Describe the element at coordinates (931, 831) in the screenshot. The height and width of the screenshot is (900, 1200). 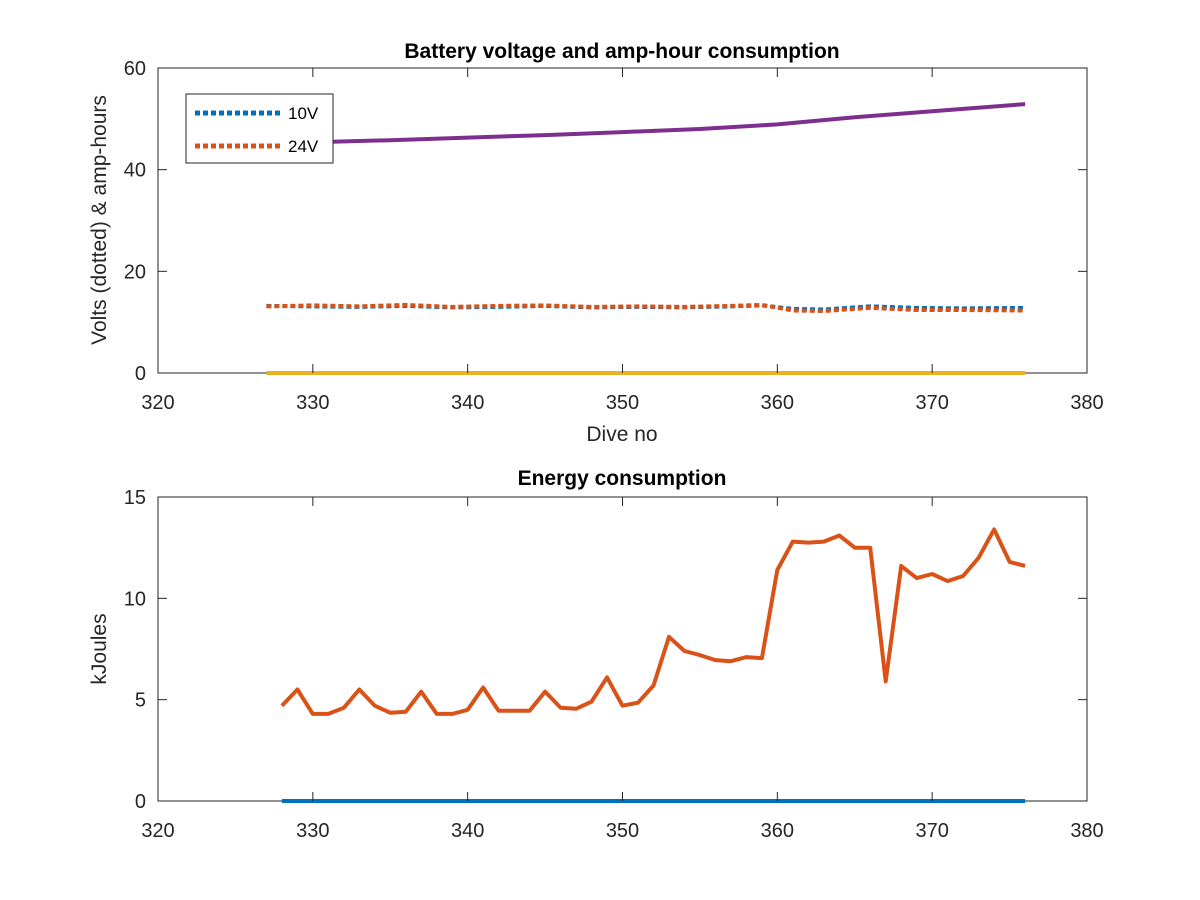
I see `energy-x-tick-label: 370` at that location.